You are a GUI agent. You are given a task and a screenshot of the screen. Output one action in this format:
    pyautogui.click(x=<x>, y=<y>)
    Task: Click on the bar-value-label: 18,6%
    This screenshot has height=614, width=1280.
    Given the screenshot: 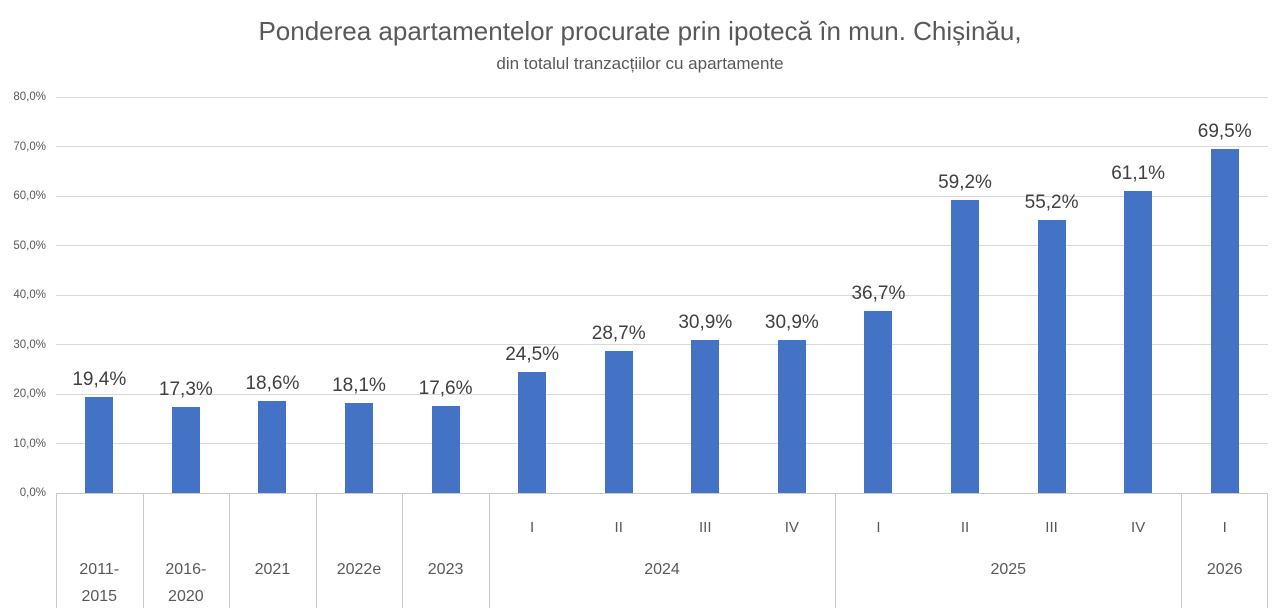 What is the action you would take?
    pyautogui.click(x=272, y=383)
    